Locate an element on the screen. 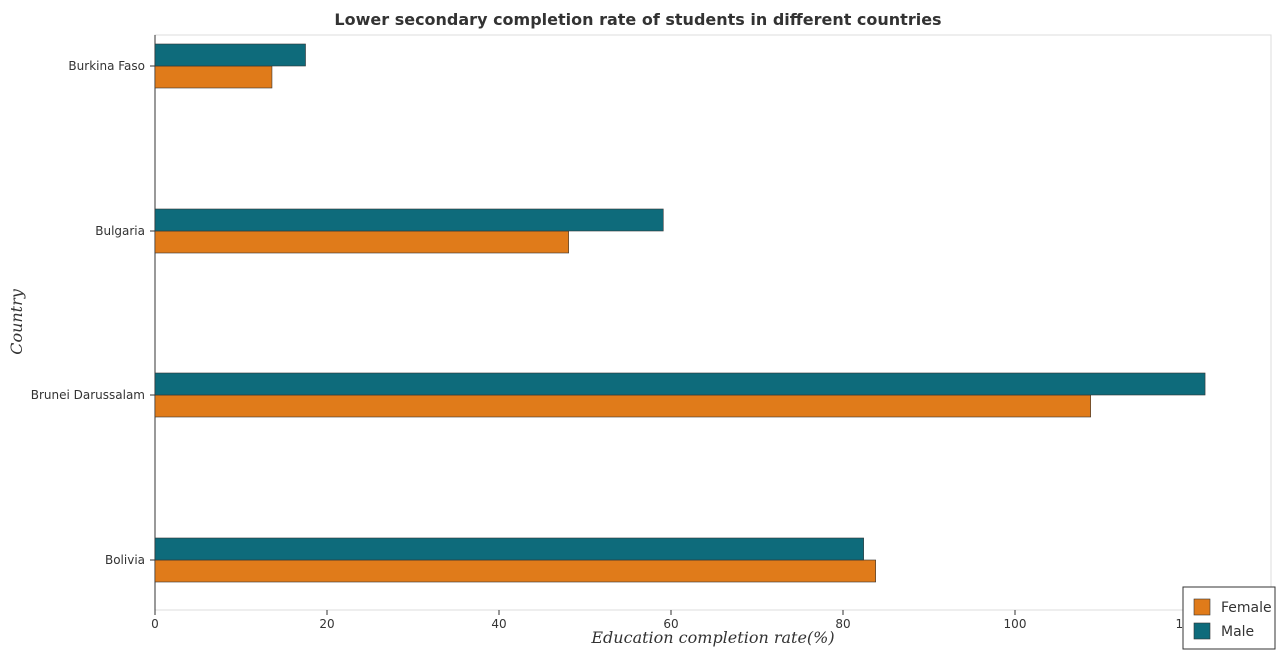  x-tick-label: 20 is located at coordinates (326, 624).